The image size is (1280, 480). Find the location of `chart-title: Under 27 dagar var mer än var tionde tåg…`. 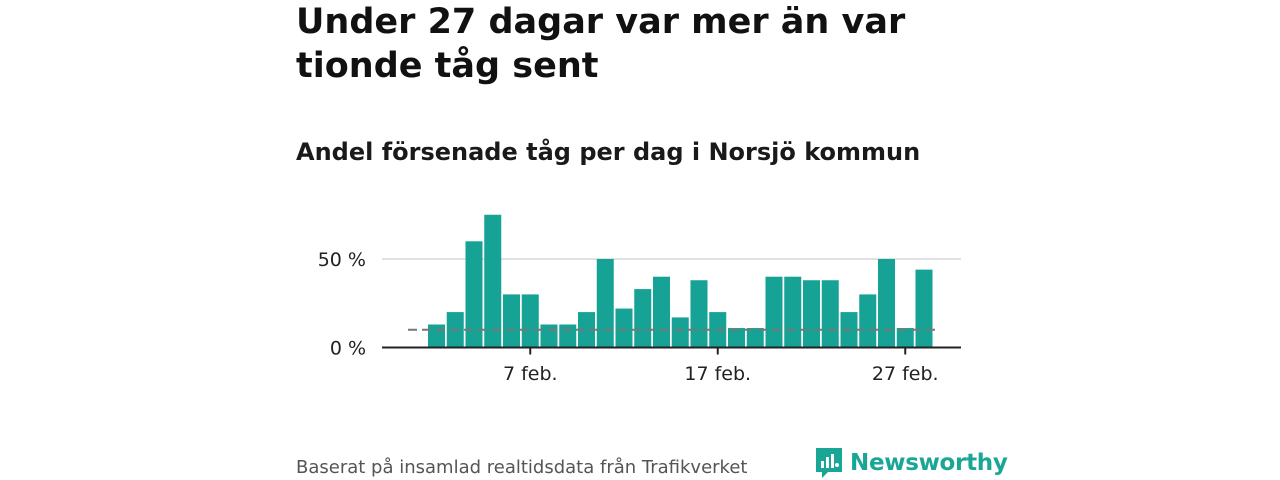

chart-title: Under 27 dagar var mer än var tionde tåg… is located at coordinates (601, 44).